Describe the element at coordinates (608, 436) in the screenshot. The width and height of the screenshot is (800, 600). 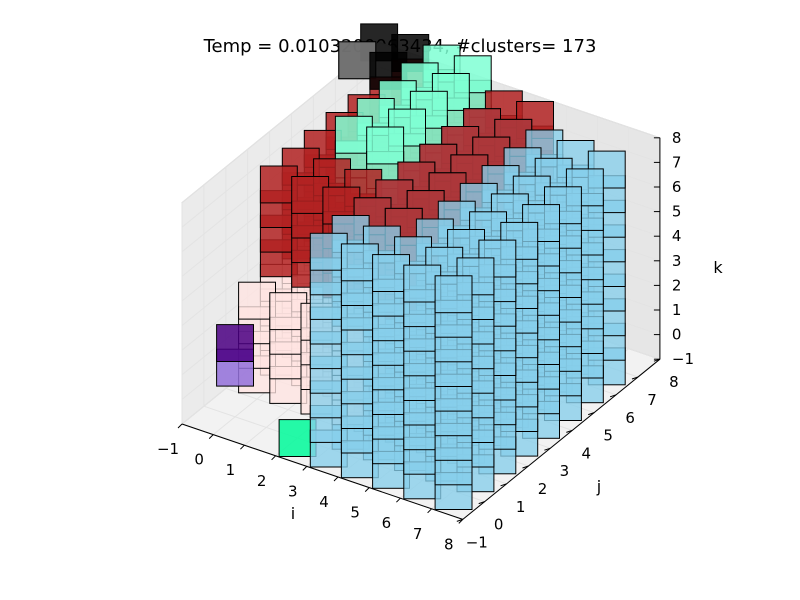
I see `j-tick-label: 5` at that location.